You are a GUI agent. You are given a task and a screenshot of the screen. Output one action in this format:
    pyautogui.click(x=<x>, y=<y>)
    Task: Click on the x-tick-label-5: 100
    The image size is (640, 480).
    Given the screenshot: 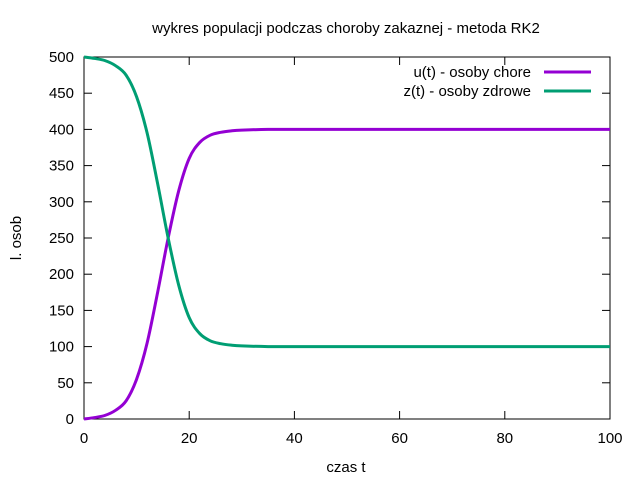 What is the action you would take?
    pyautogui.click(x=609, y=438)
    